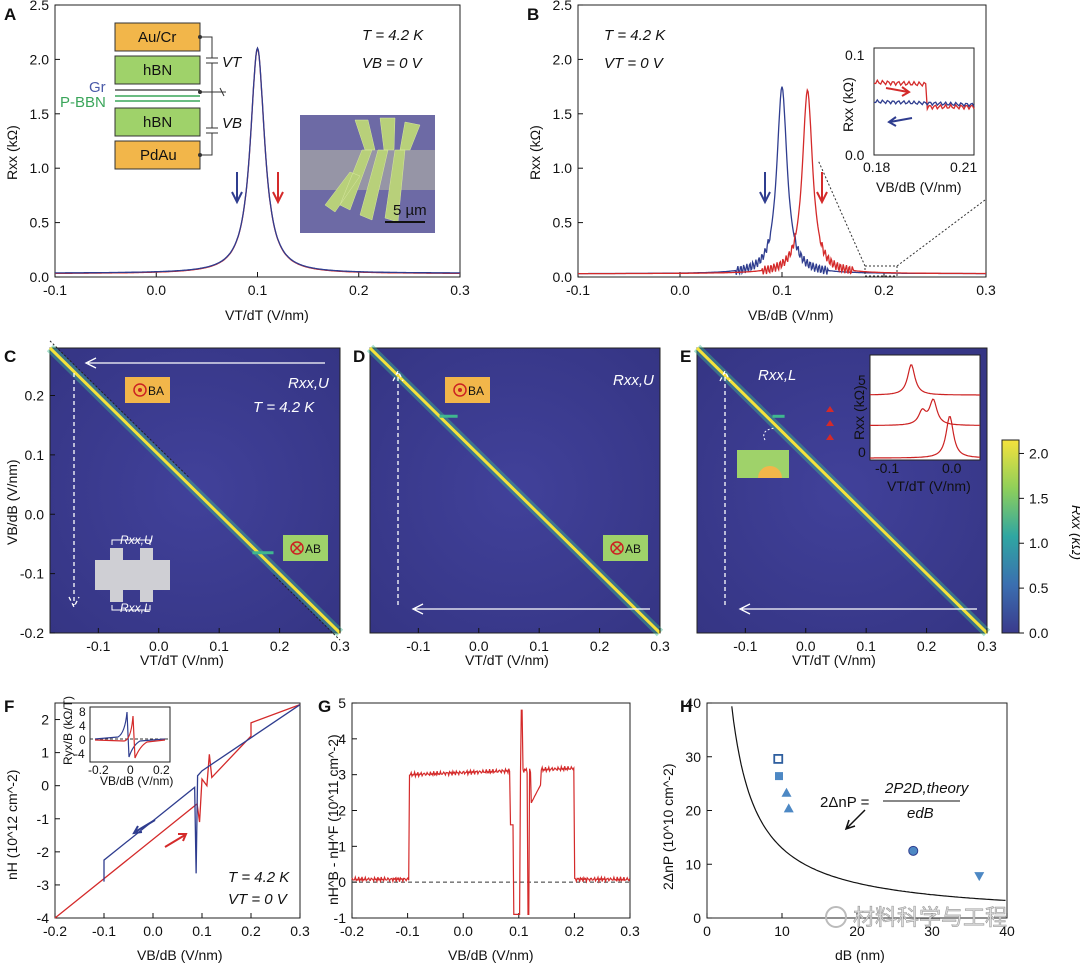 The height and width of the screenshot is (969, 1080). Describe the element at coordinates (82, 740) in the screenshot. I see `inset-ytick: 0` at that location.